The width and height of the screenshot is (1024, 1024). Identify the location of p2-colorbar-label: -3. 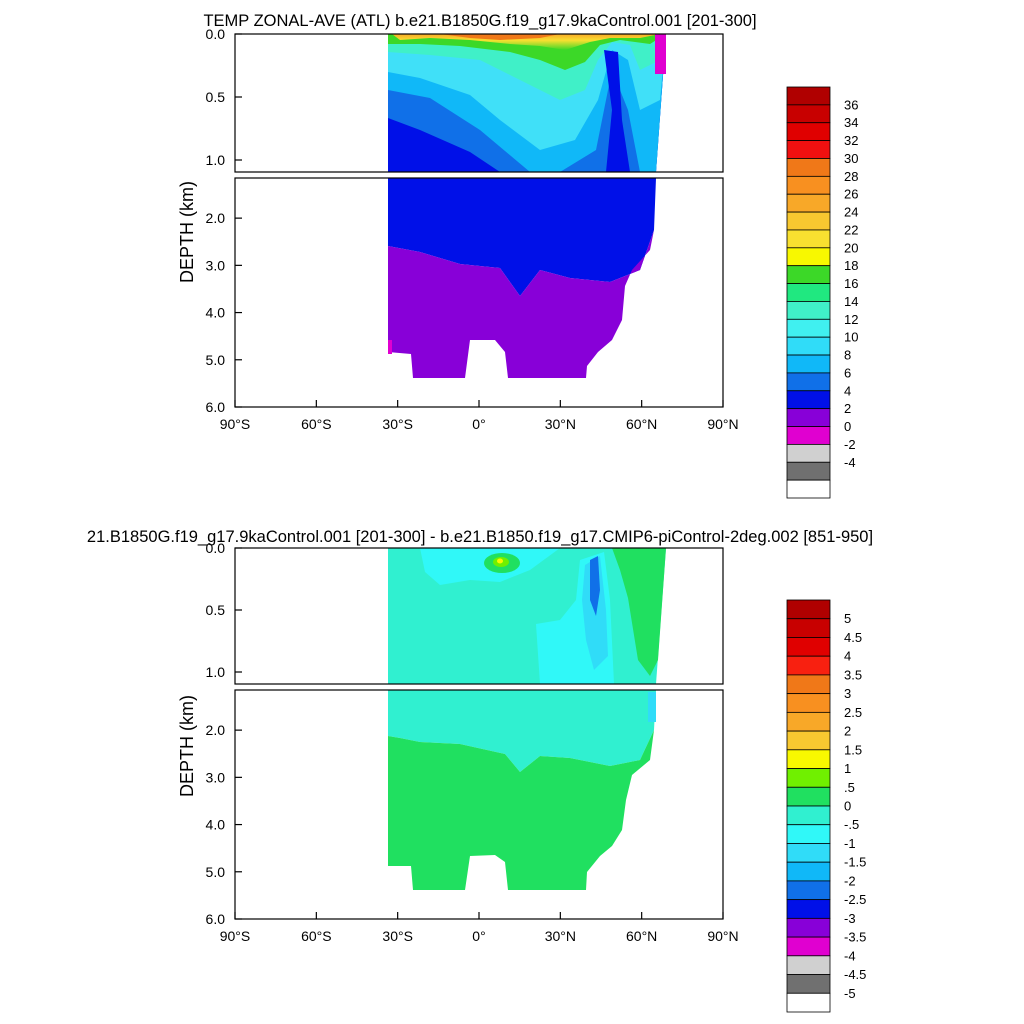
(850, 918).